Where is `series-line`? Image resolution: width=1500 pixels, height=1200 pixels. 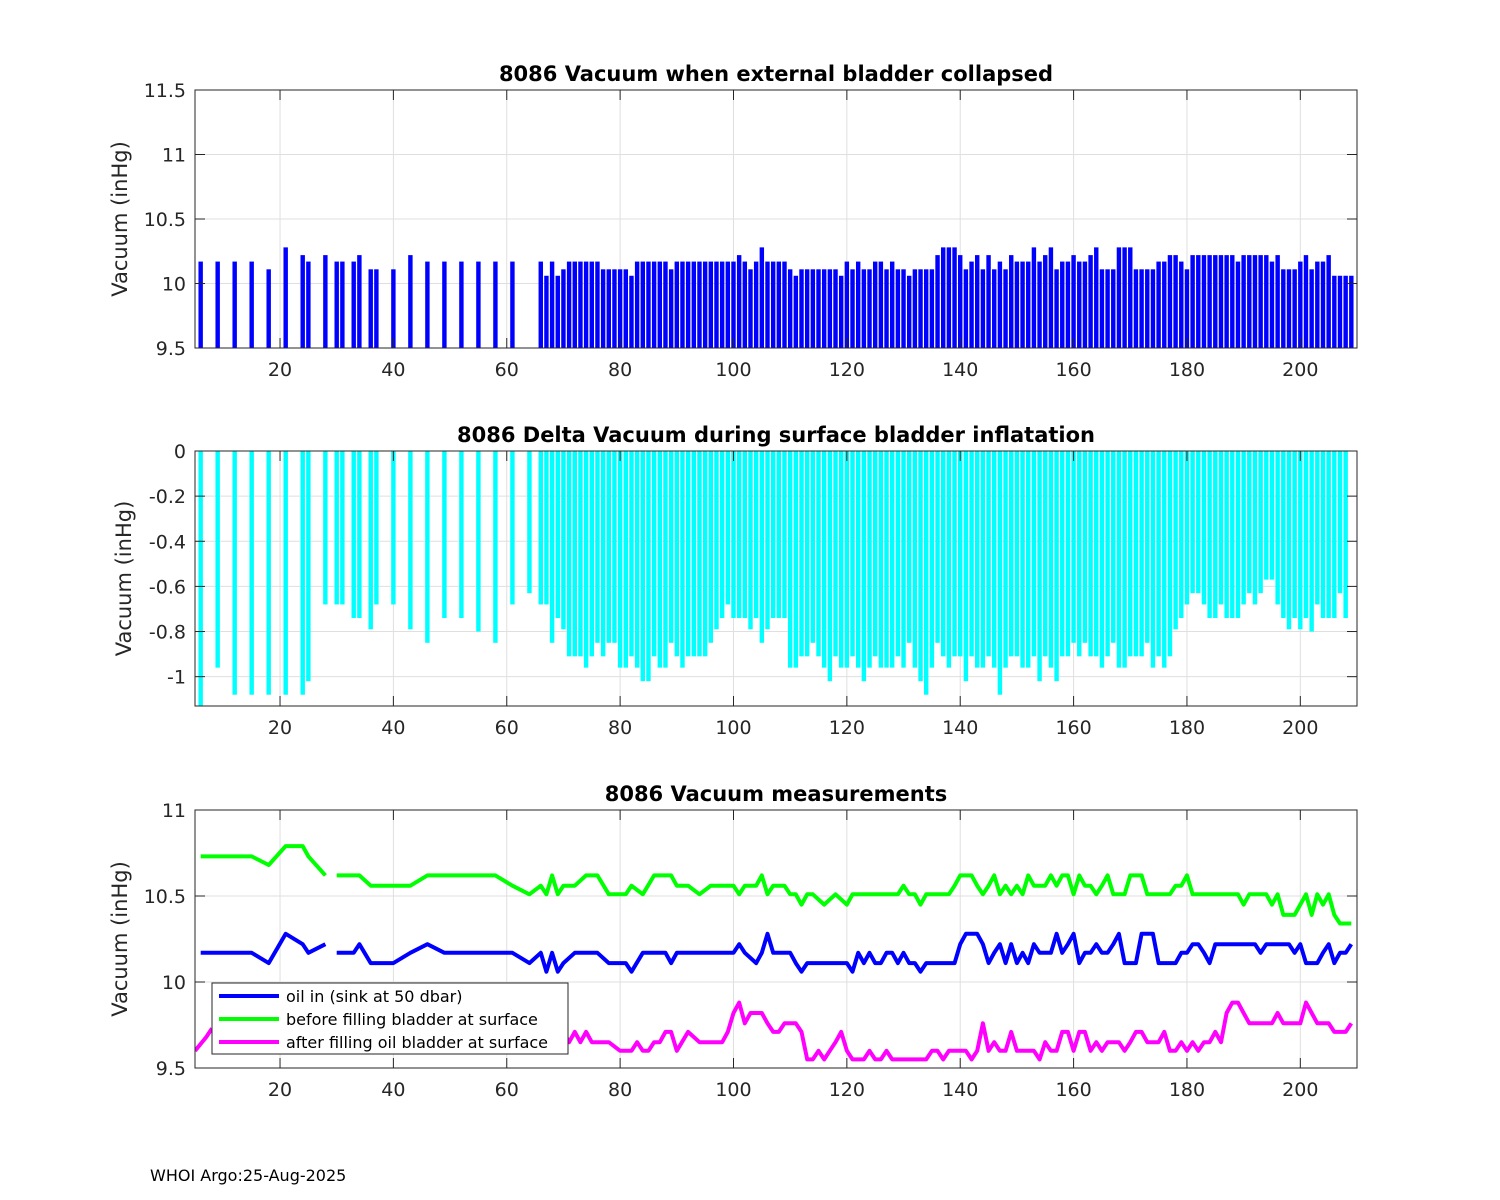
series-line is located at coordinates (776, 885).